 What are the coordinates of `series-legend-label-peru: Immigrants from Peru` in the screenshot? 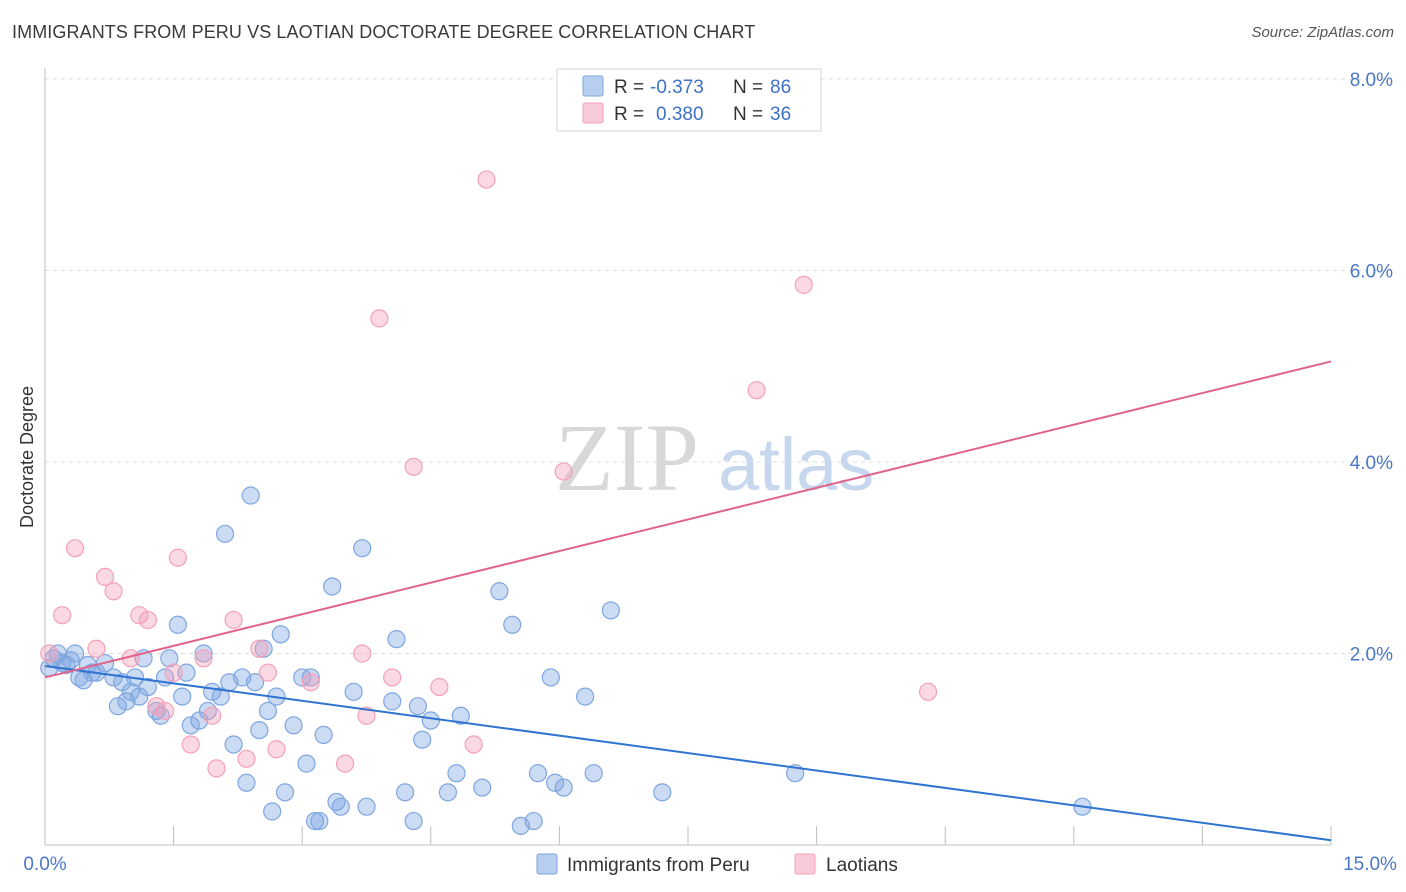 It's located at (658, 865).